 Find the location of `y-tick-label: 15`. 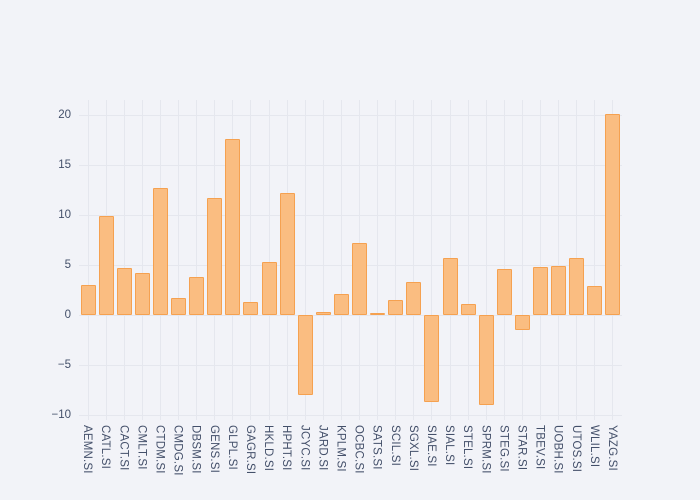

y-tick-label: 15 is located at coordinates (64, 165).